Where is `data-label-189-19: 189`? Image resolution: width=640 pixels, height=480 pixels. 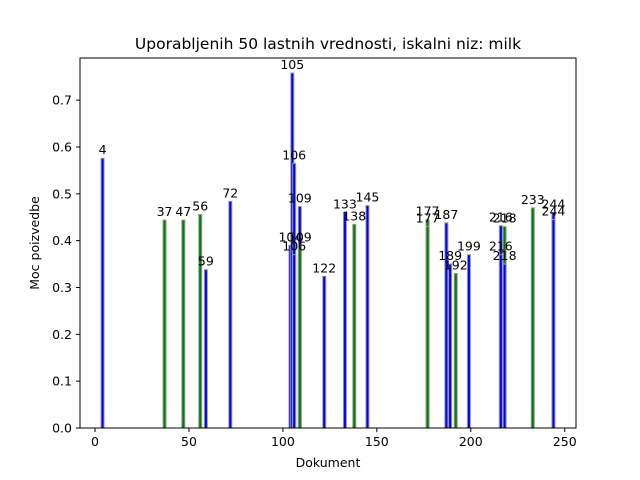
data-label-189-19: 189 is located at coordinates (450, 255).